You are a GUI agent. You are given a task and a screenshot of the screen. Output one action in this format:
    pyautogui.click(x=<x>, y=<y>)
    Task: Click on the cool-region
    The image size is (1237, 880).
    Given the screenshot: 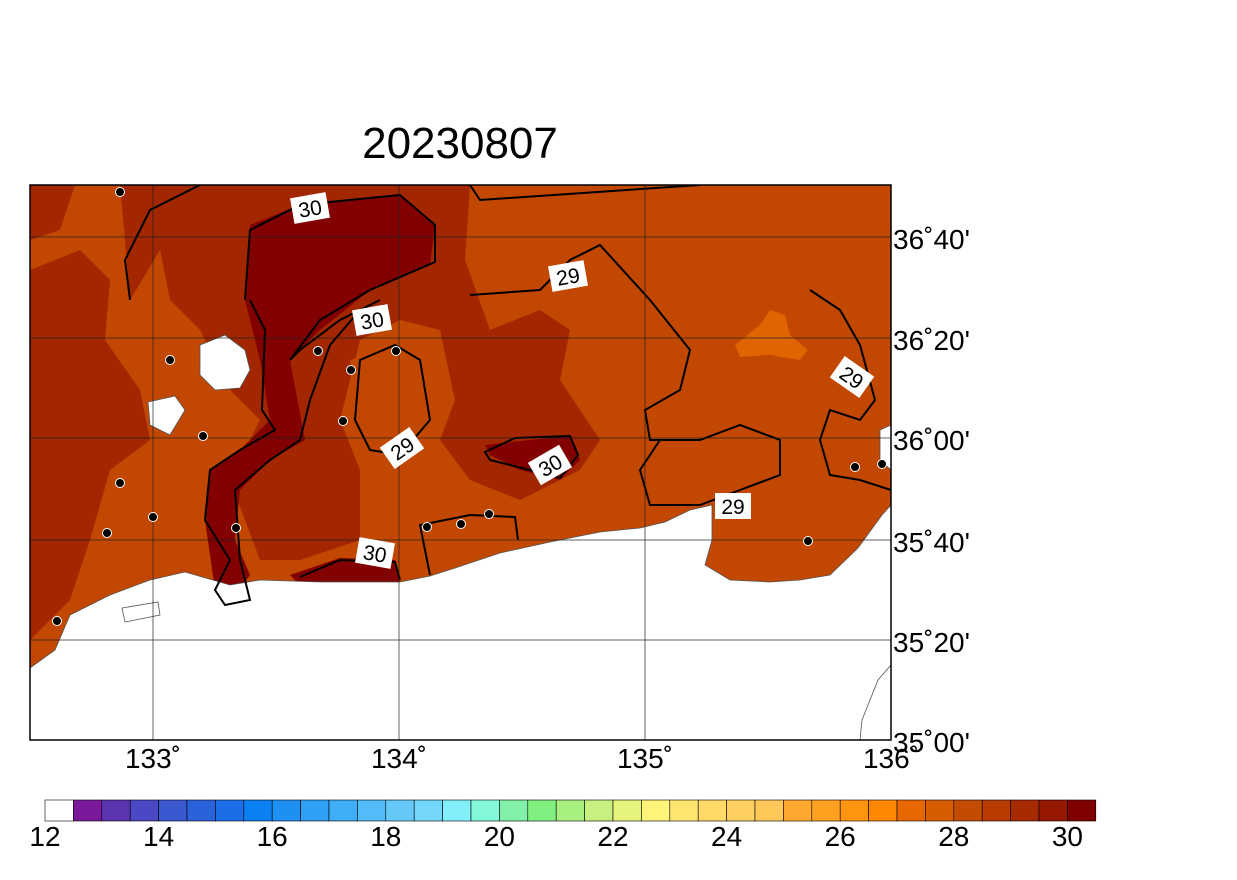 What is the action you would take?
    pyautogui.click(x=771, y=335)
    